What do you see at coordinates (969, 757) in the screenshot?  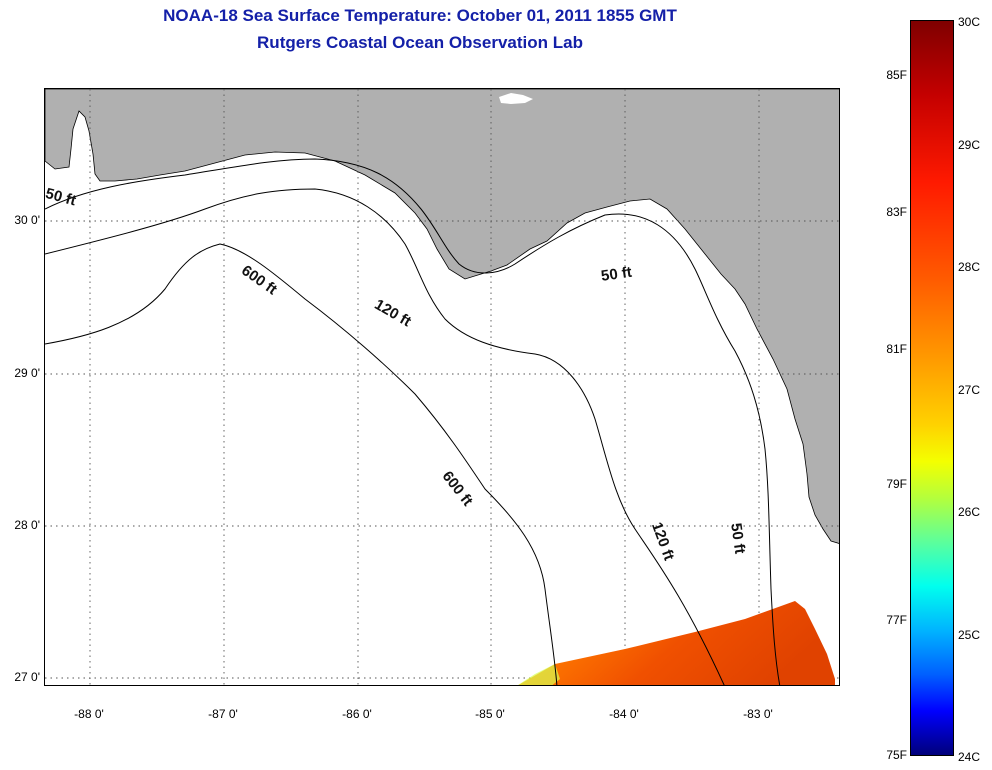 I see `colorbar-c-label: 24C` at bounding box center [969, 757].